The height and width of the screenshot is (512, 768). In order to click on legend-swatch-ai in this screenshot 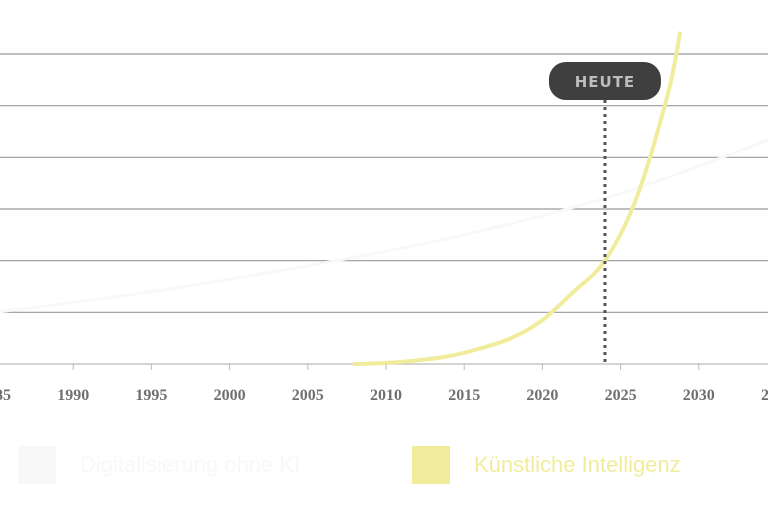, I will do `click(431, 465)`.